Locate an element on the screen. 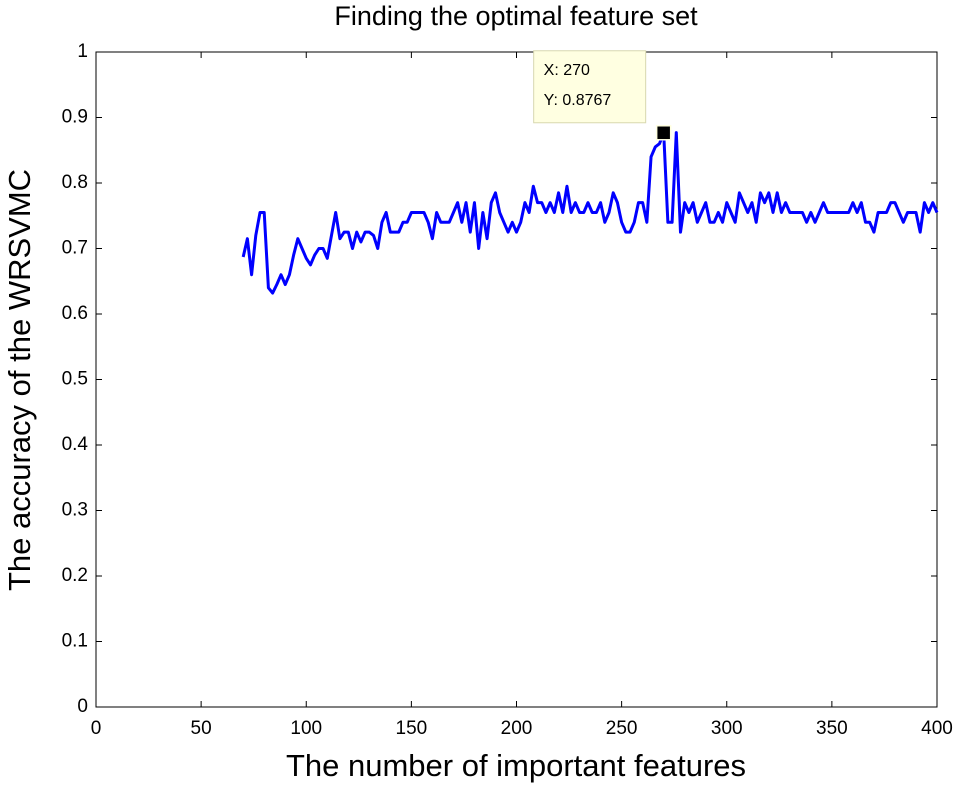 This screenshot has width=962, height=791. y-tick-label: 0.9 is located at coordinates (75, 117).